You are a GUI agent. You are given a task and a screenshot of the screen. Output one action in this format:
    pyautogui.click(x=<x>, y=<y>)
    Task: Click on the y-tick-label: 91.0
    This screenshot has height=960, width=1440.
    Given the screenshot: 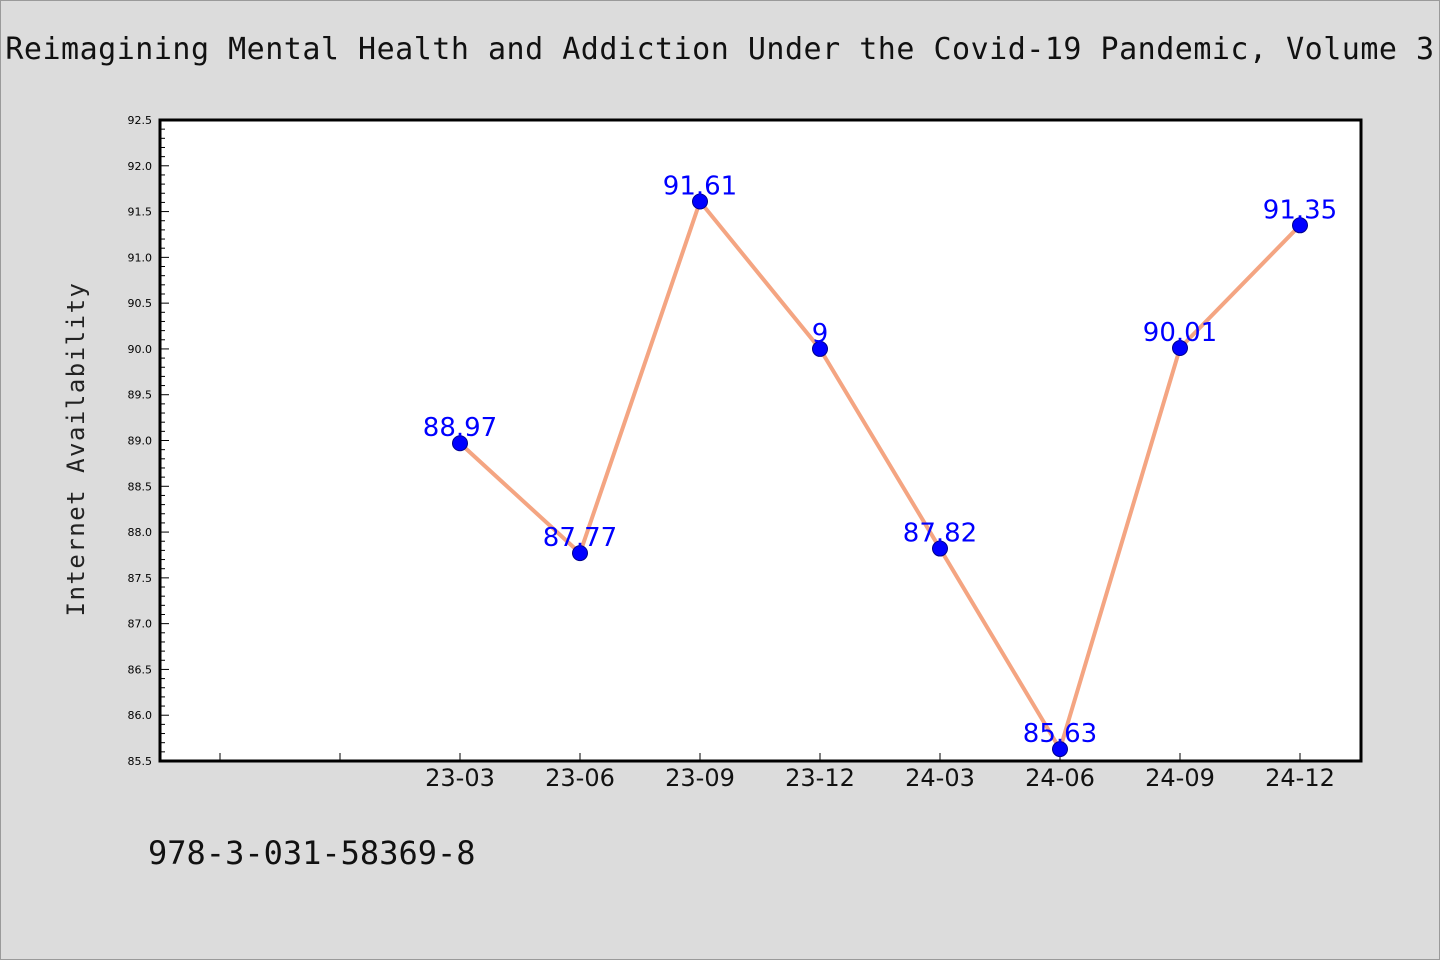 What is the action you would take?
    pyautogui.click(x=140, y=257)
    